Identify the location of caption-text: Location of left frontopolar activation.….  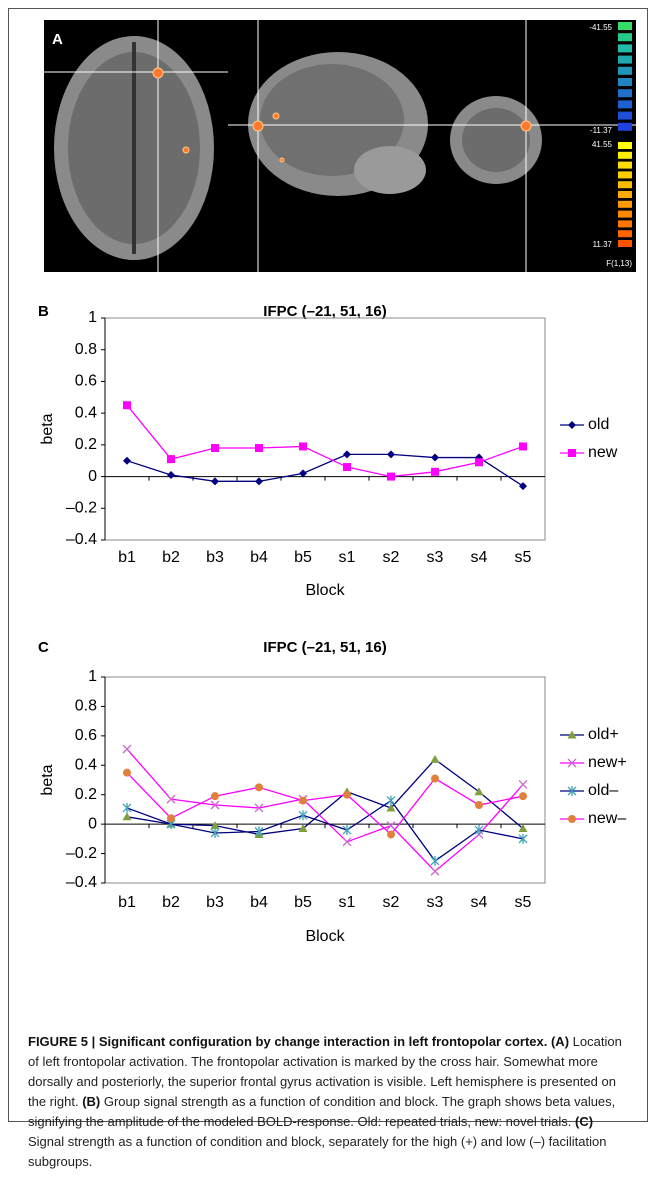
(325, 1071).